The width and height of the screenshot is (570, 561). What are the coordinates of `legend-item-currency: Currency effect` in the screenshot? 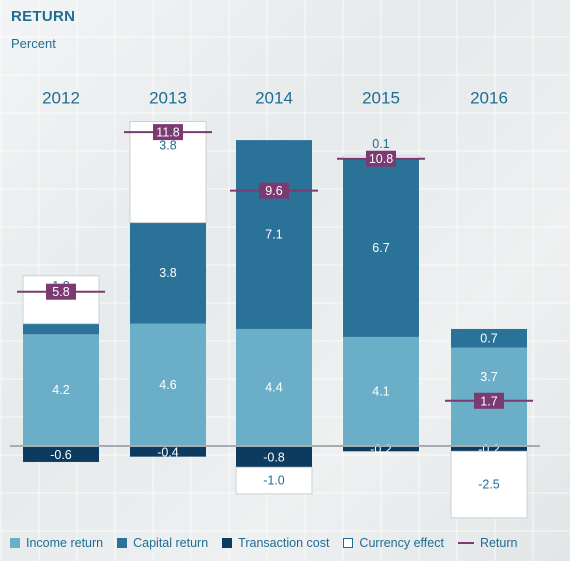 It's located at (393, 543).